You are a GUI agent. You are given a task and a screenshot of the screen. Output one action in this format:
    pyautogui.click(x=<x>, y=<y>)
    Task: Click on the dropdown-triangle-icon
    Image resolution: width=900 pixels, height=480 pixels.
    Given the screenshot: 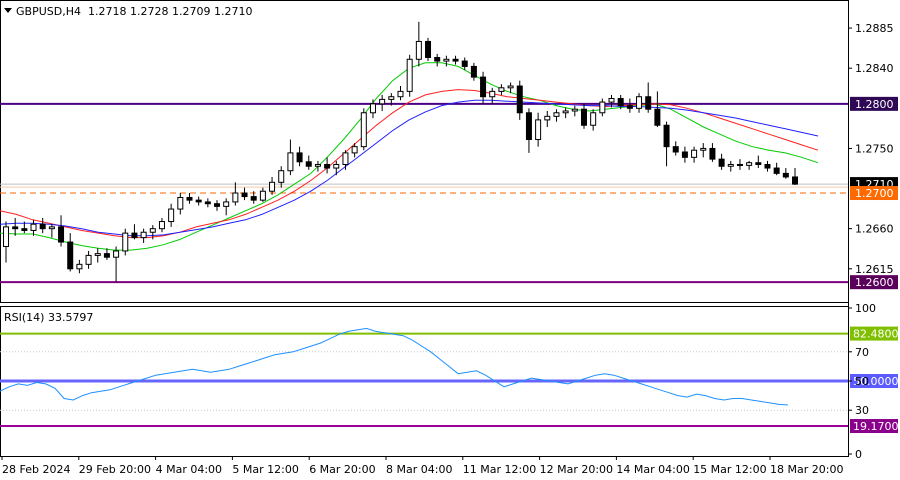 What is the action you would take?
    pyautogui.click(x=8, y=10)
    